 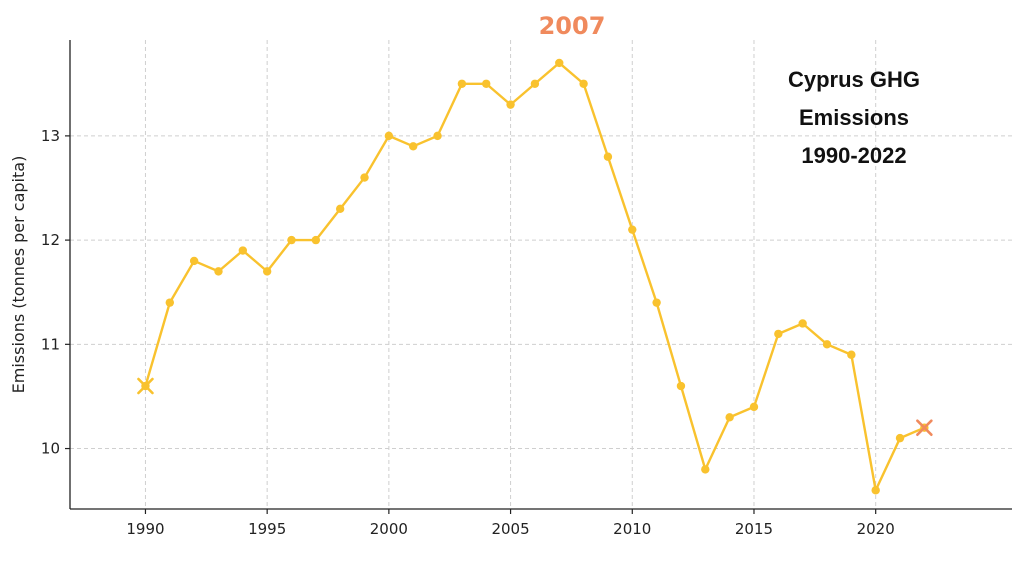 I want to click on y-tick-label: 13, so click(x=50, y=136).